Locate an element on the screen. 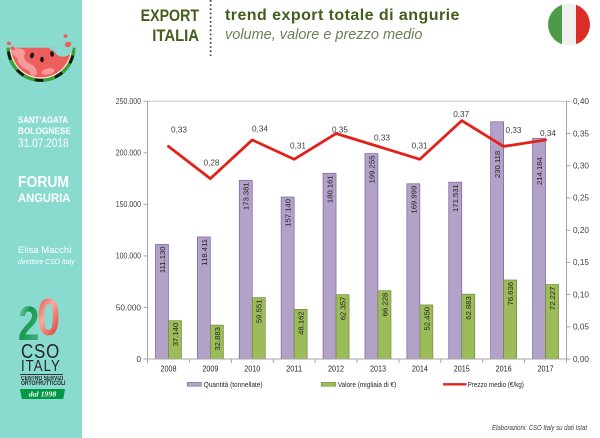  svg-text: 0,15 is located at coordinates (581, 262).